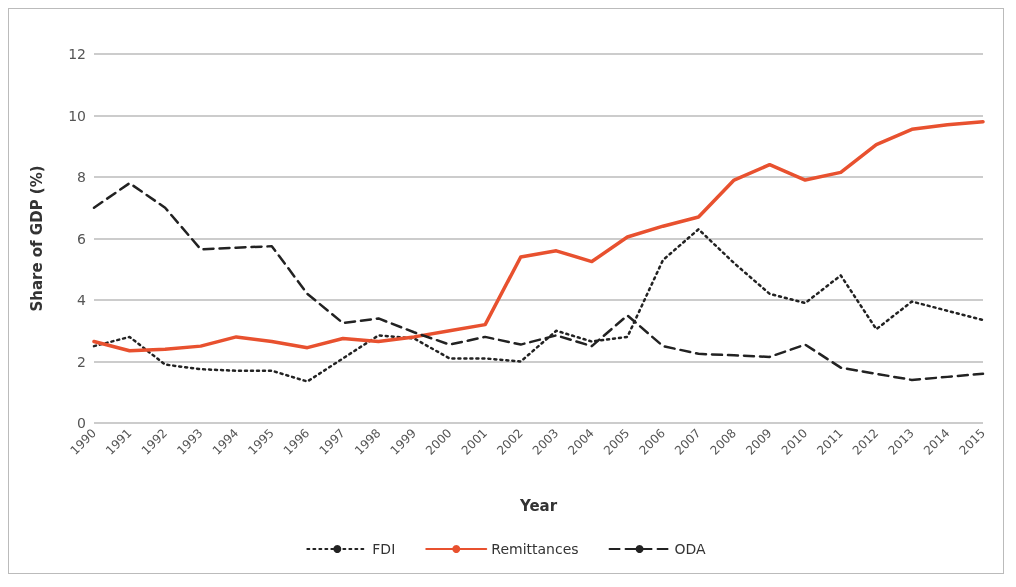  I want to click on legend-label: FDI, so click(384, 549).